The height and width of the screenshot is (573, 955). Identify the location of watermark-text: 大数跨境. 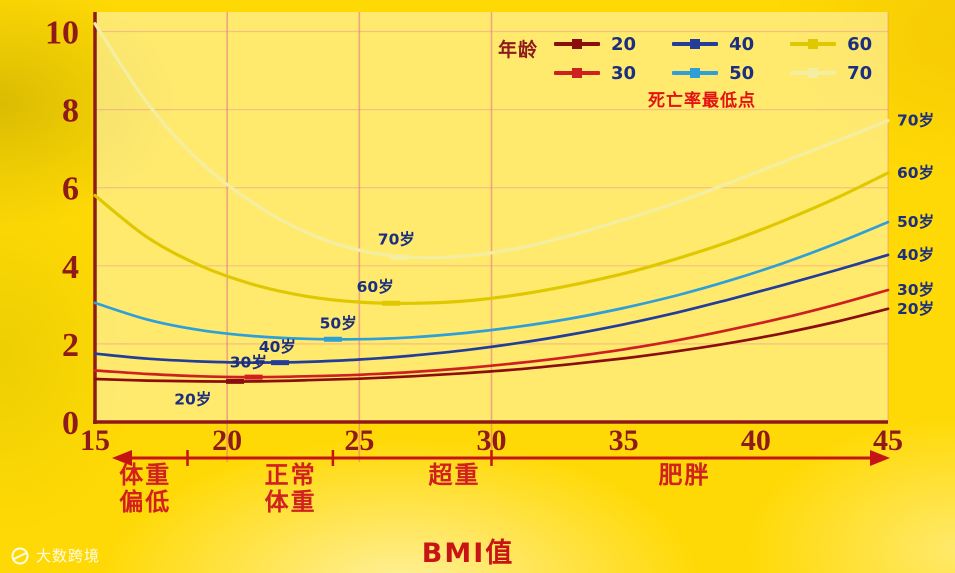
(68, 556).